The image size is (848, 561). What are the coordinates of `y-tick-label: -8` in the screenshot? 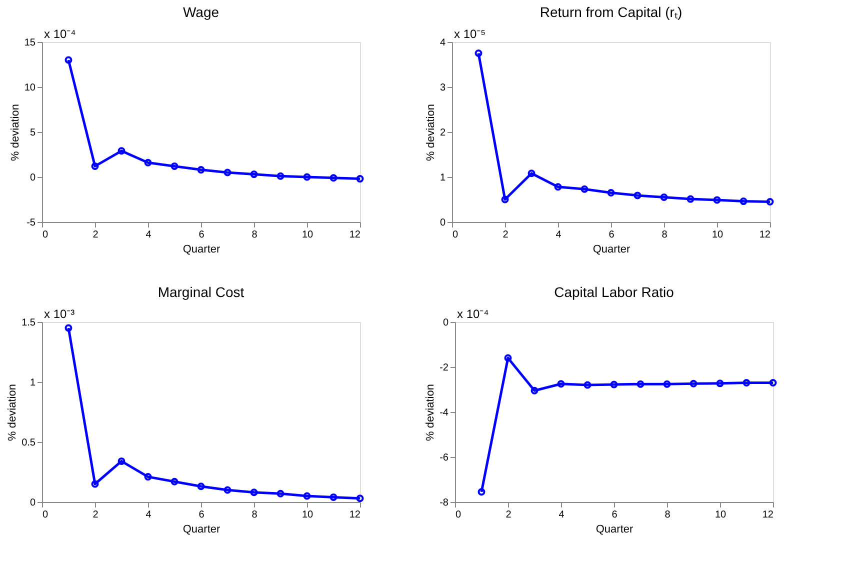 It's located at (444, 503).